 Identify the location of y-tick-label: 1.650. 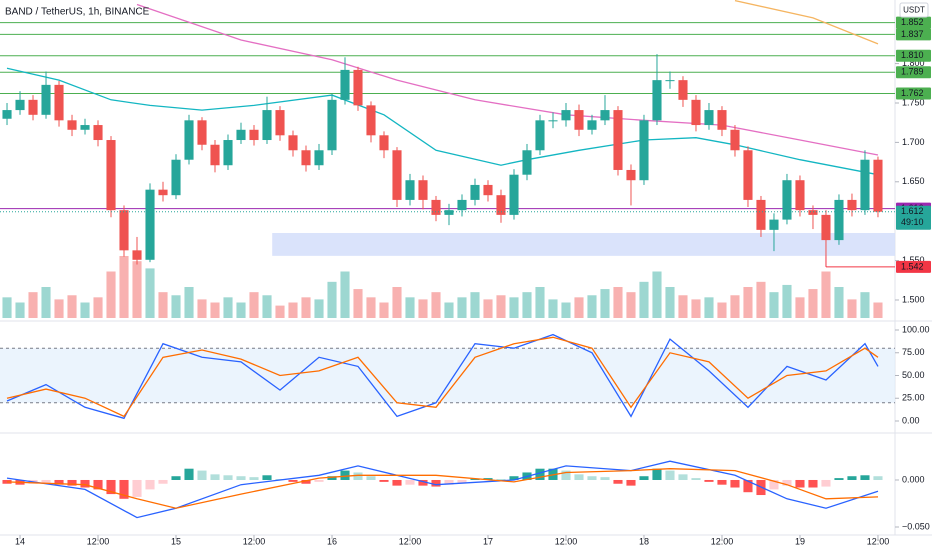
(913, 181).